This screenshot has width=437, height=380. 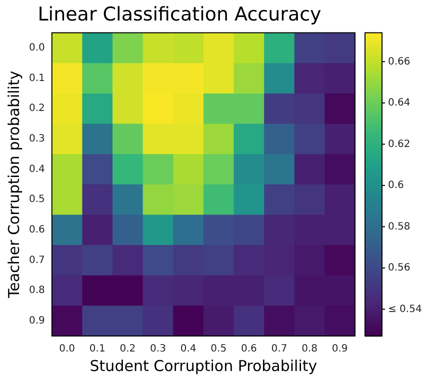 I want to click on x-tick-label: 0.7, so click(x=279, y=349).